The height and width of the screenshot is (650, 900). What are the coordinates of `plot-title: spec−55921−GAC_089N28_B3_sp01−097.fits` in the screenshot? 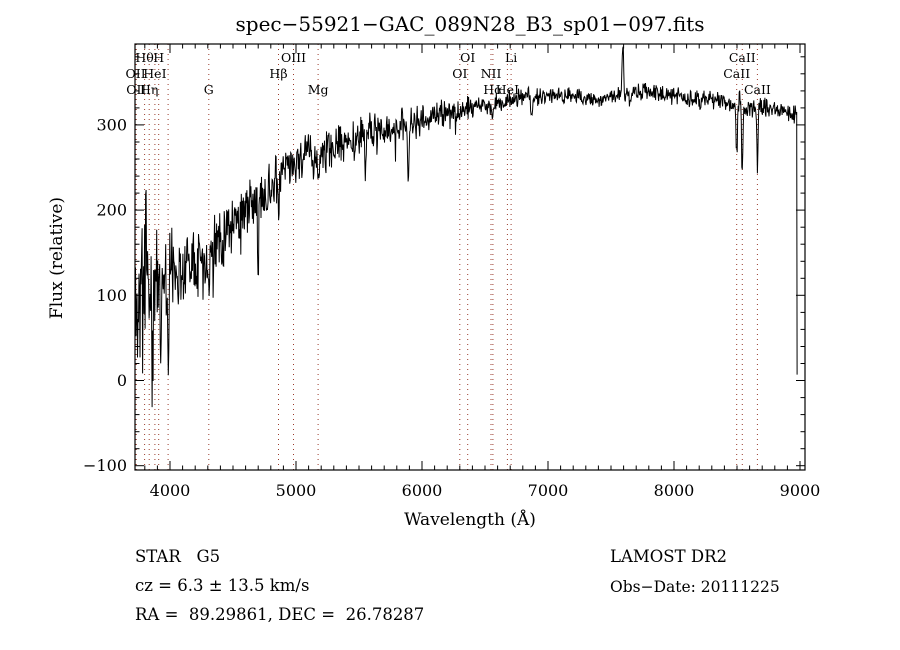 It's located at (470, 24).